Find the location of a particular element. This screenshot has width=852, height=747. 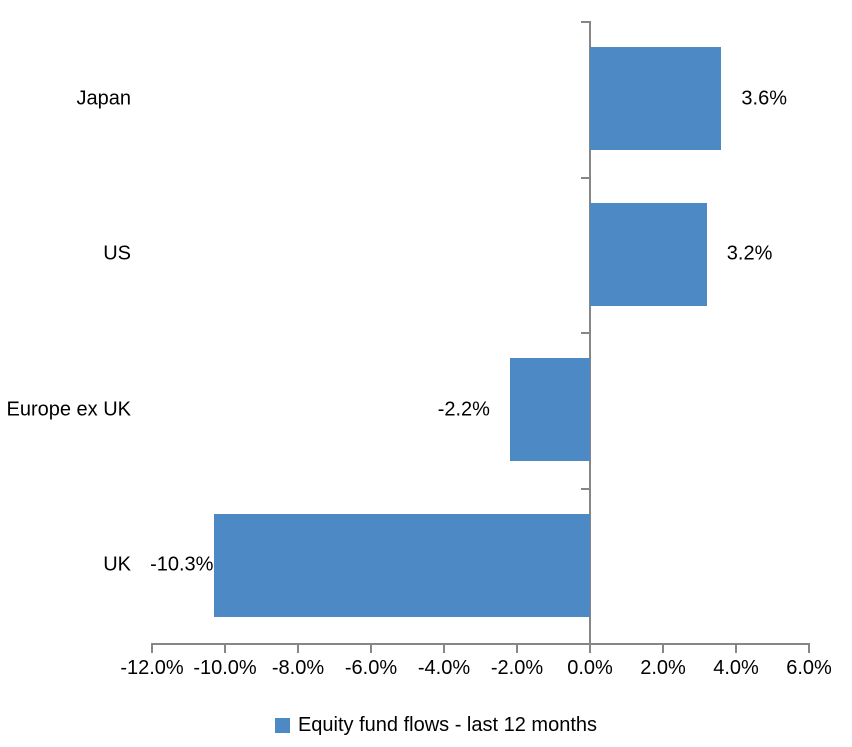

x-tick-label: -10.0% is located at coordinates (225, 668).